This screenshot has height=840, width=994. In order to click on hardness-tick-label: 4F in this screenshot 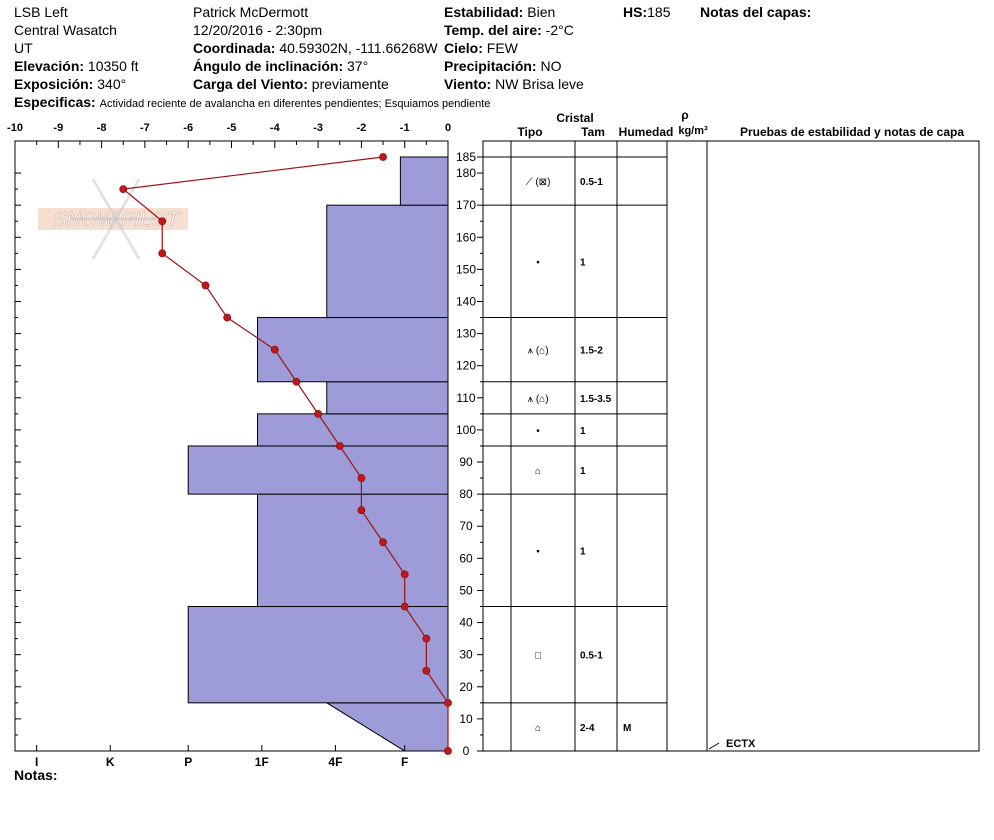, I will do `click(335, 762)`.